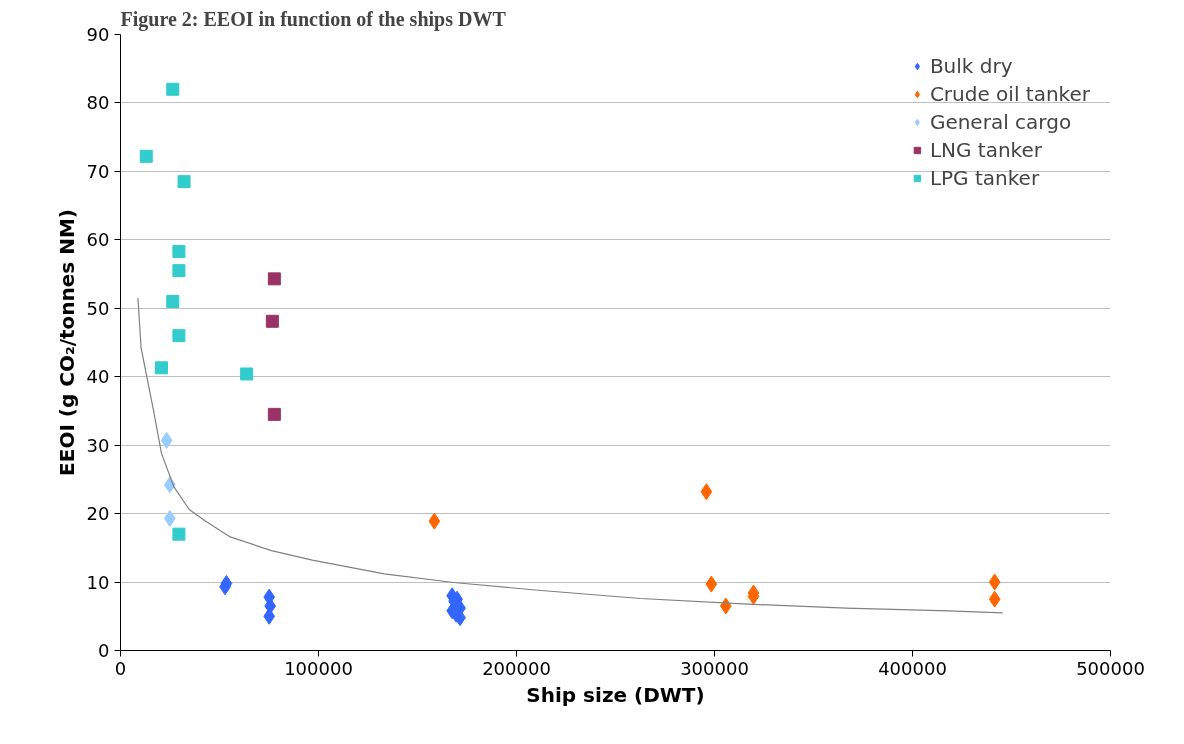 This screenshot has width=1184, height=744. I want to click on x-tick-label: 200000, so click(516, 668).